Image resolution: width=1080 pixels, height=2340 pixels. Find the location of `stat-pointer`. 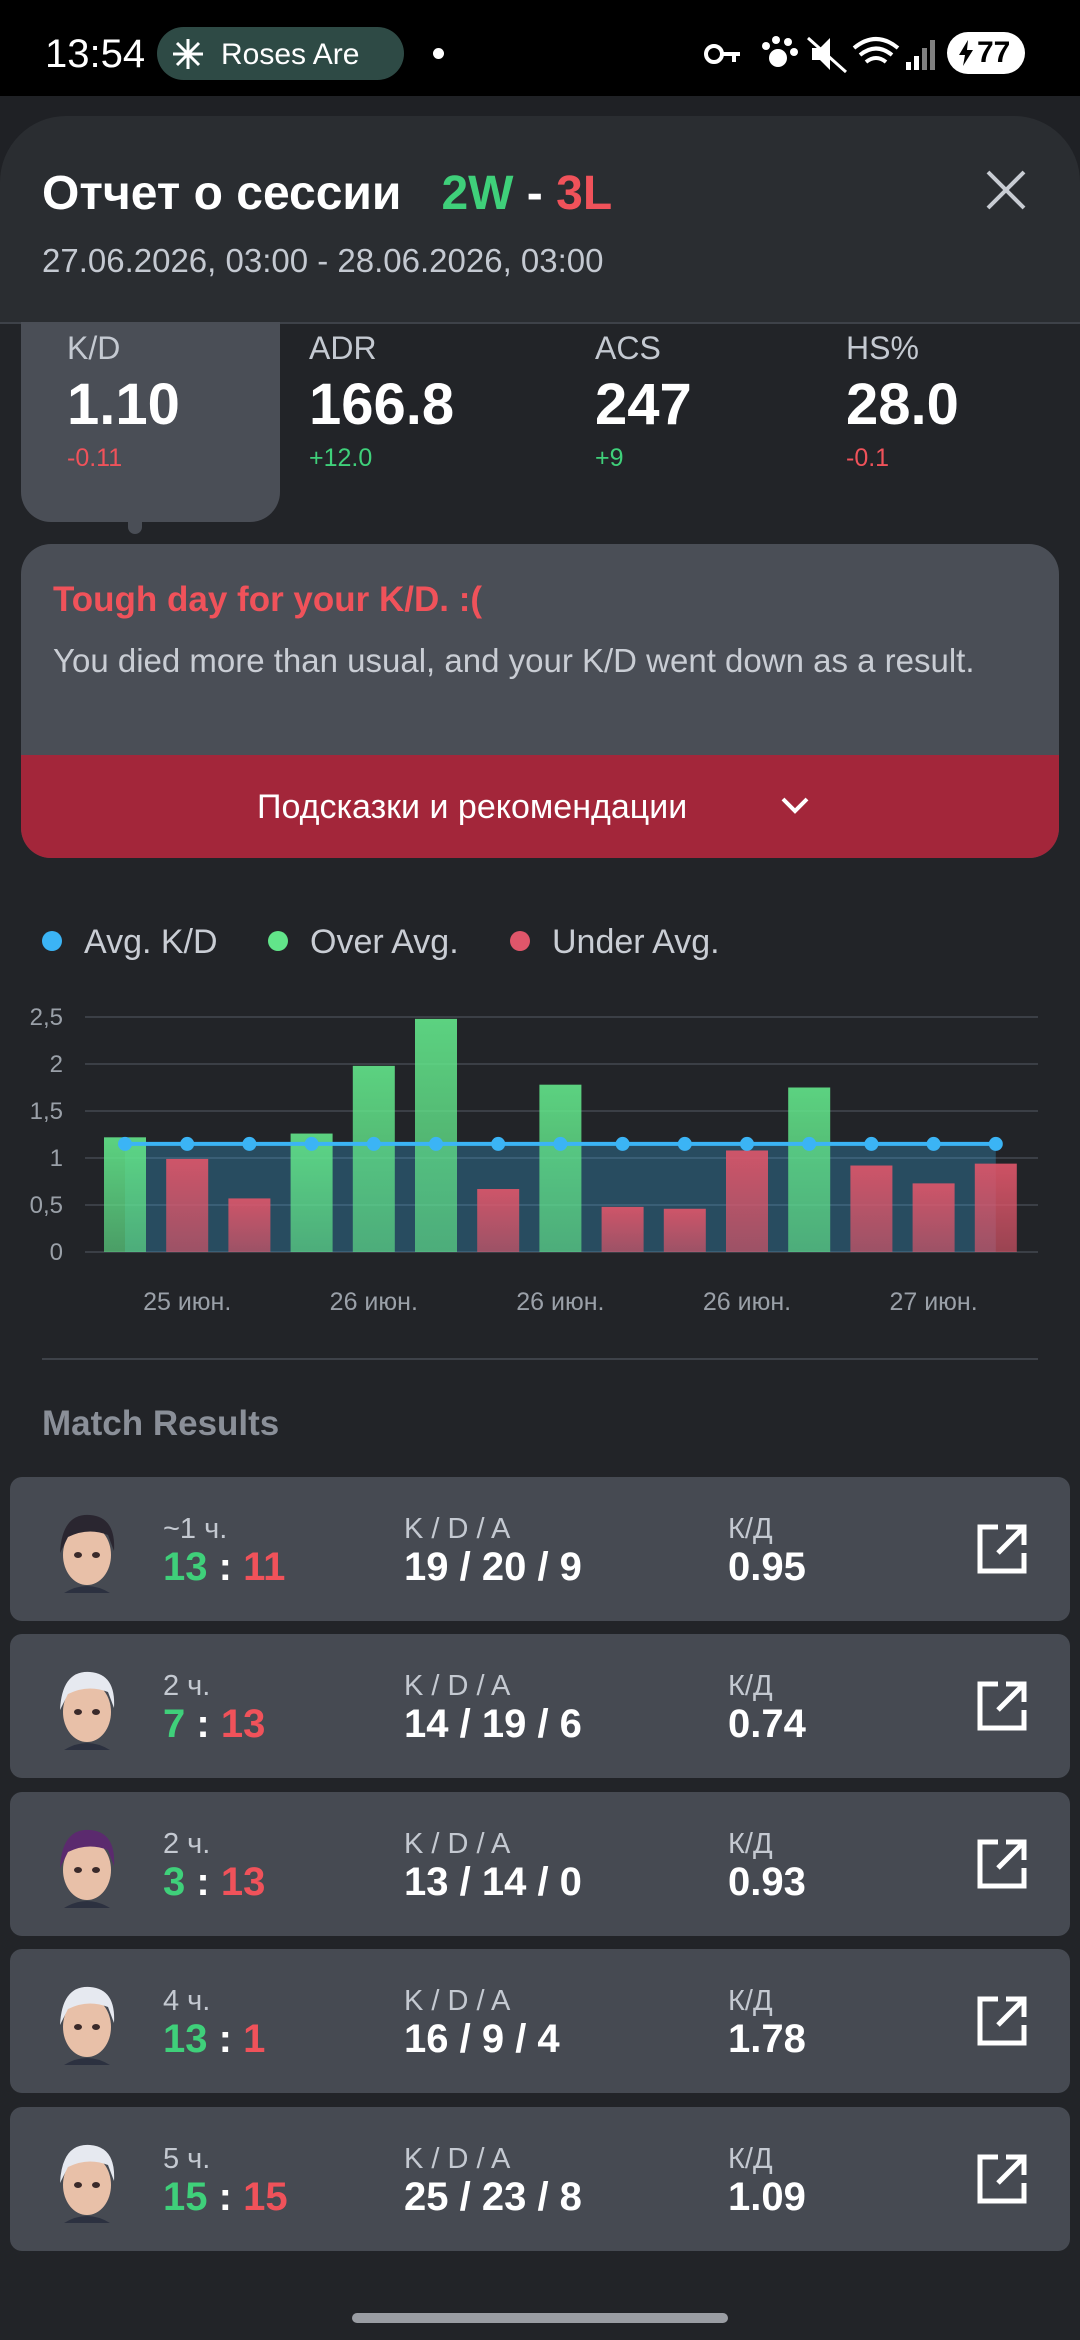

stat-pointer is located at coordinates (135, 527).